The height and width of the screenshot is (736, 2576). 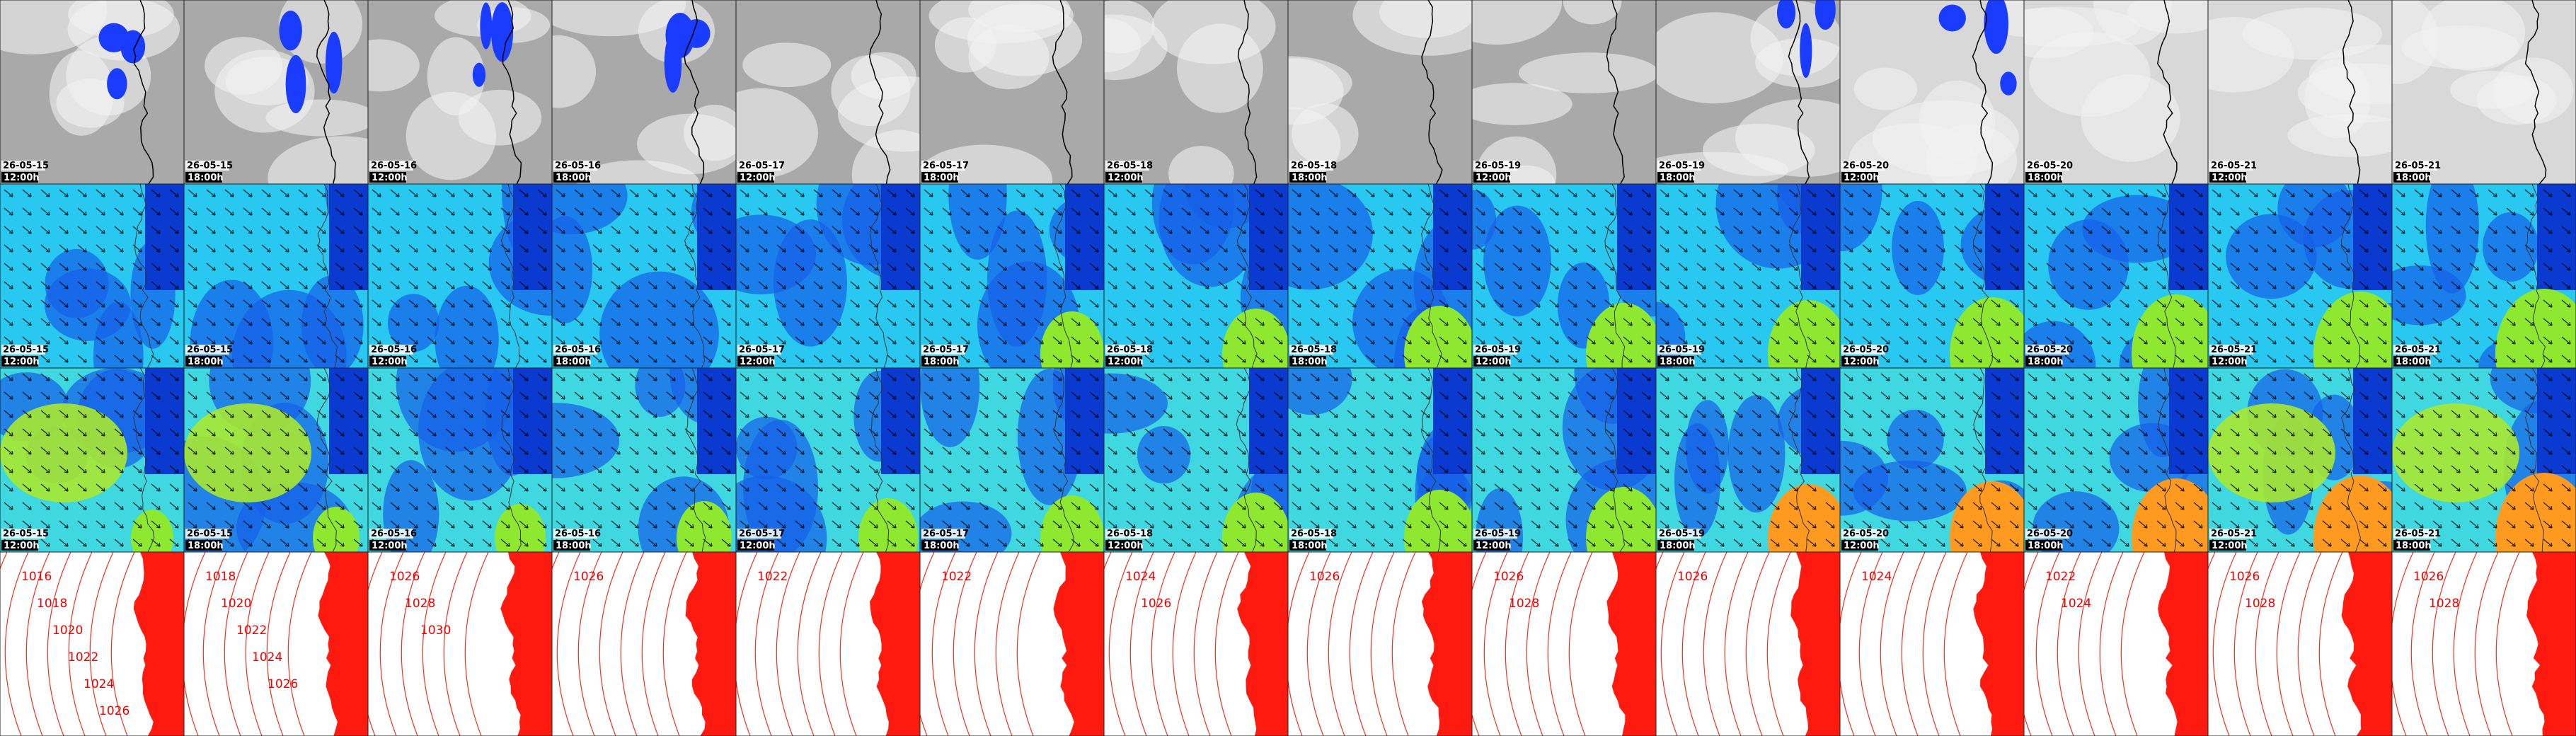 I want to click on isobar-label: 1030, so click(x=436, y=630).